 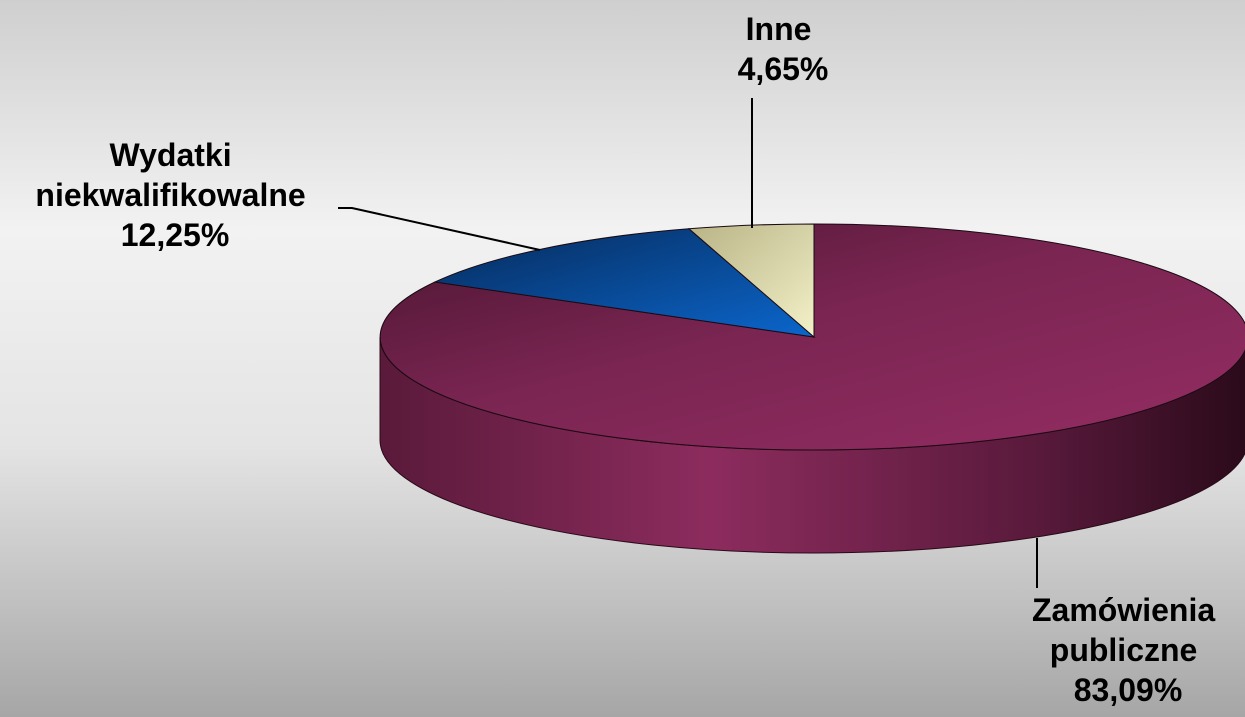 What do you see at coordinates (175, 235) in the screenshot?
I see `wydatki-value: 12,25%` at bounding box center [175, 235].